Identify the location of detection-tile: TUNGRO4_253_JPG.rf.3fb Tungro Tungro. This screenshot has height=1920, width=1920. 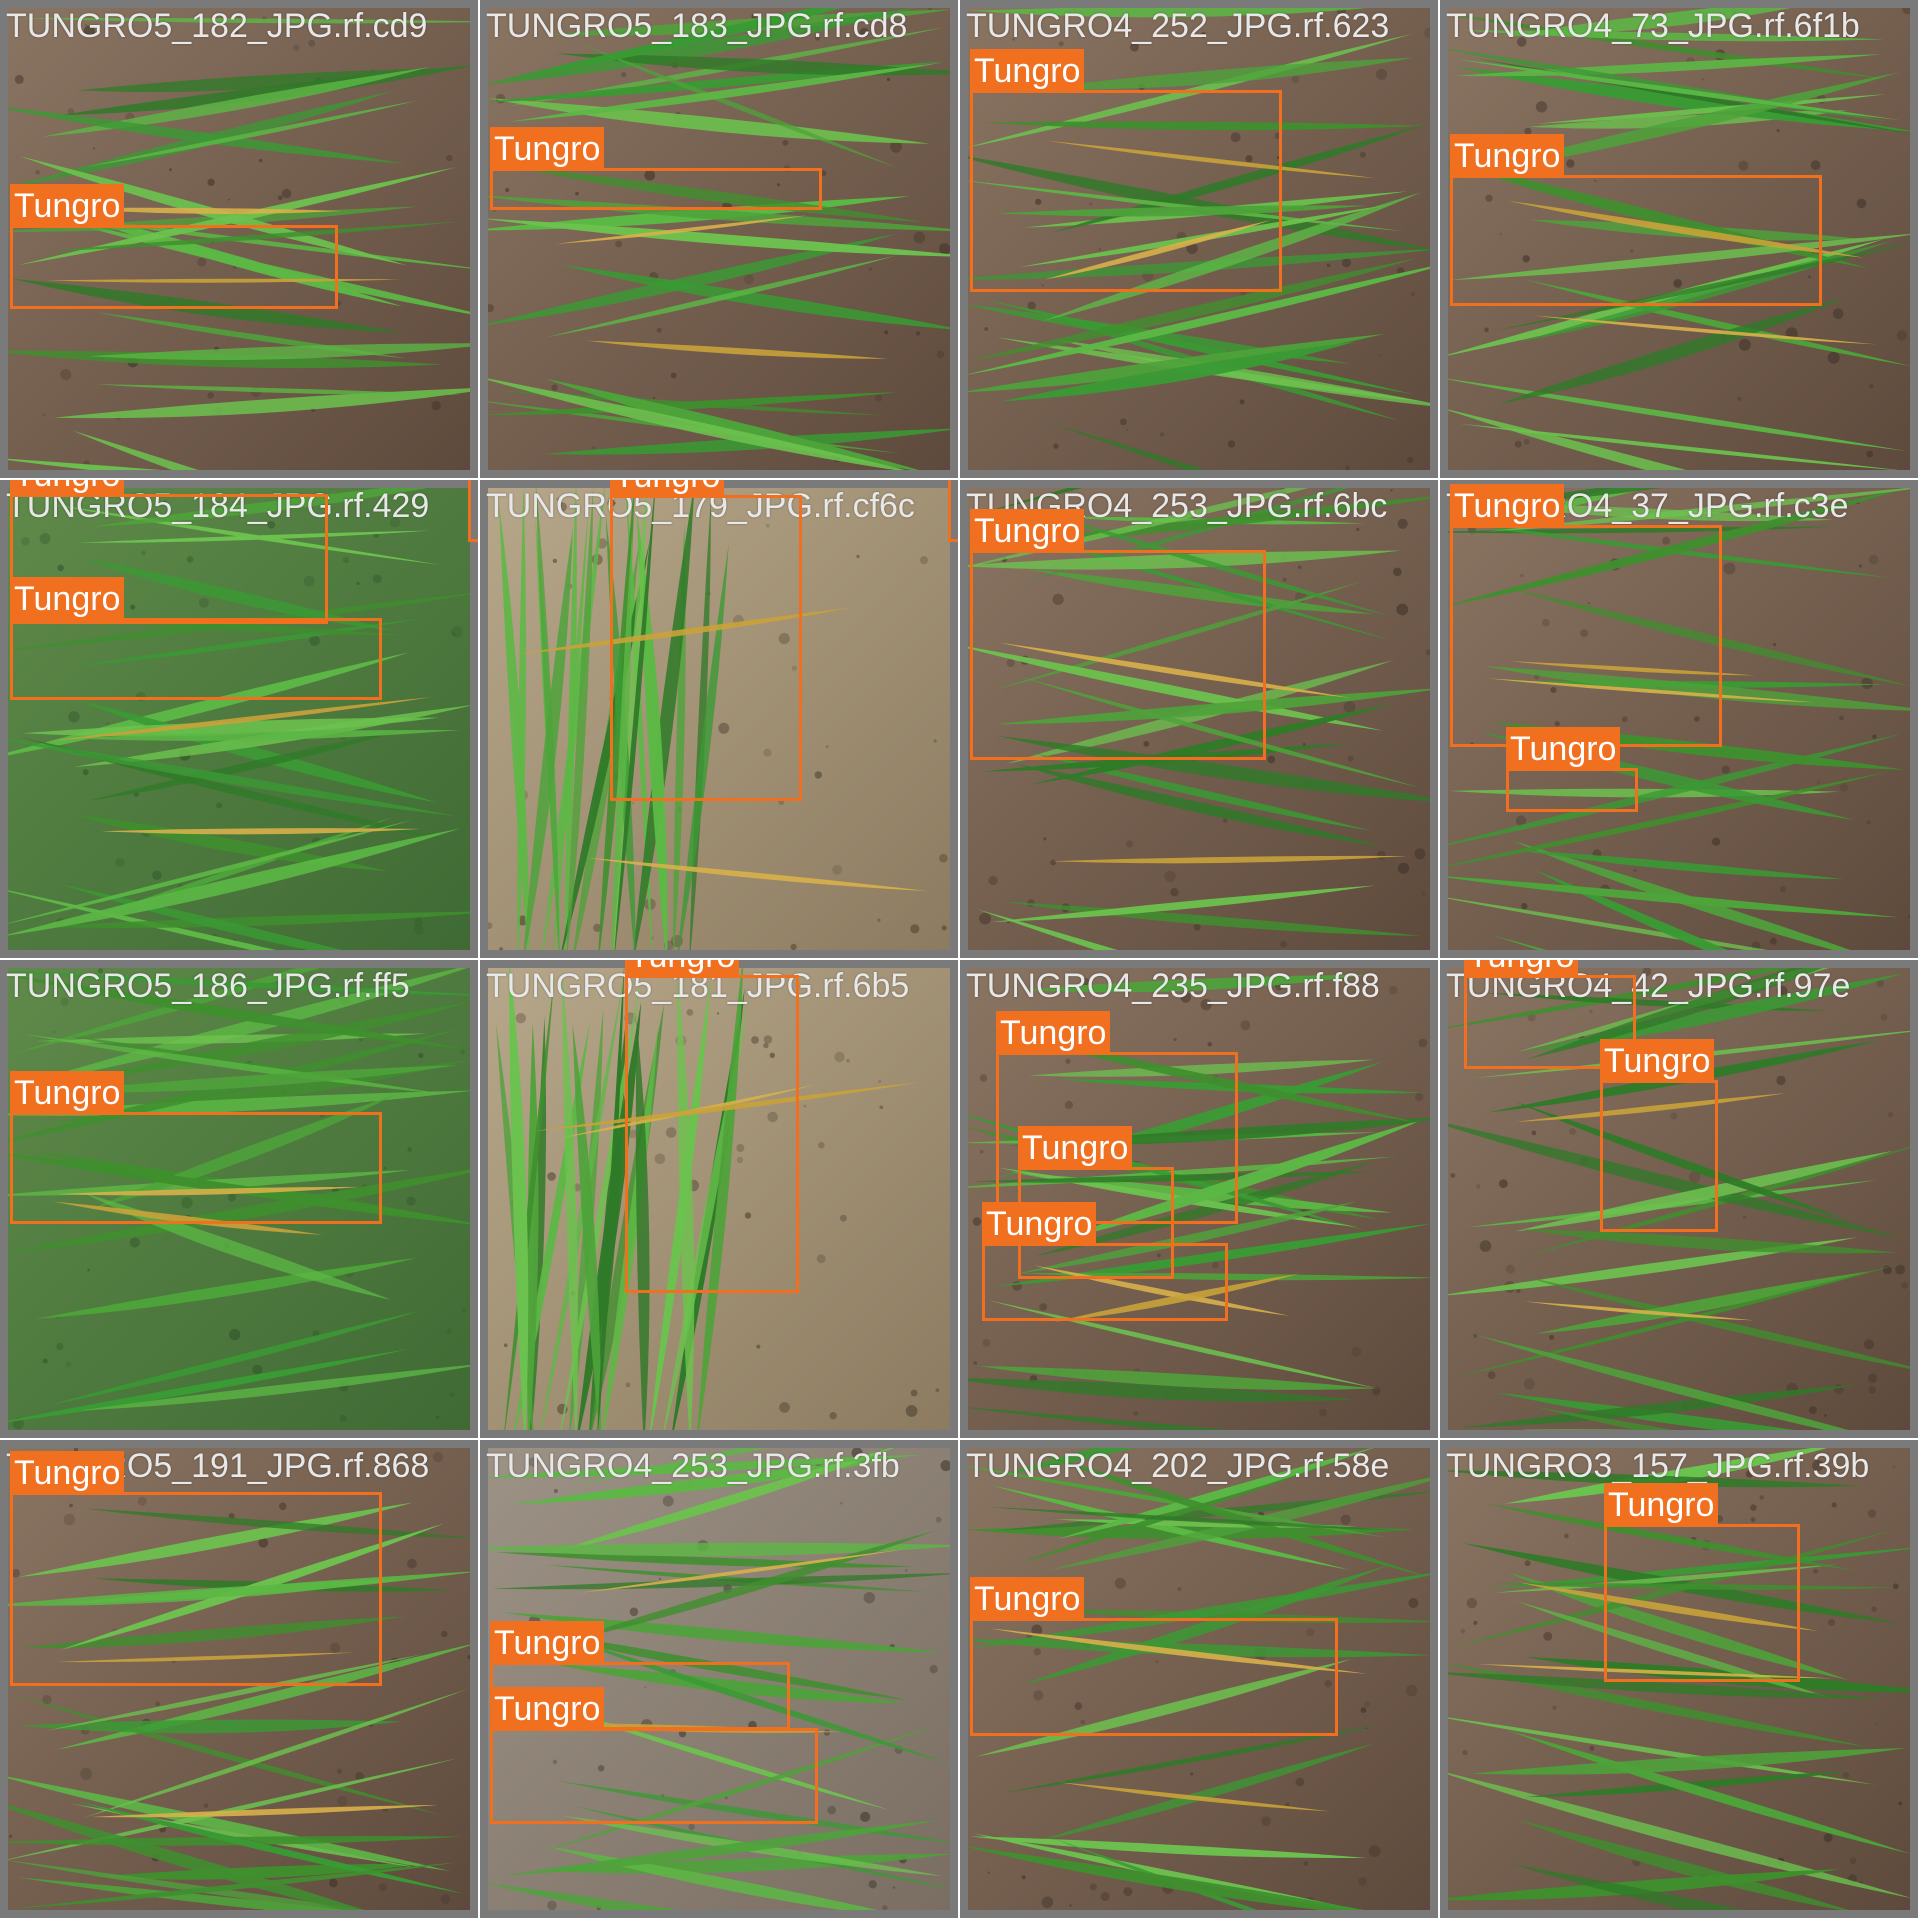
(720, 1680).